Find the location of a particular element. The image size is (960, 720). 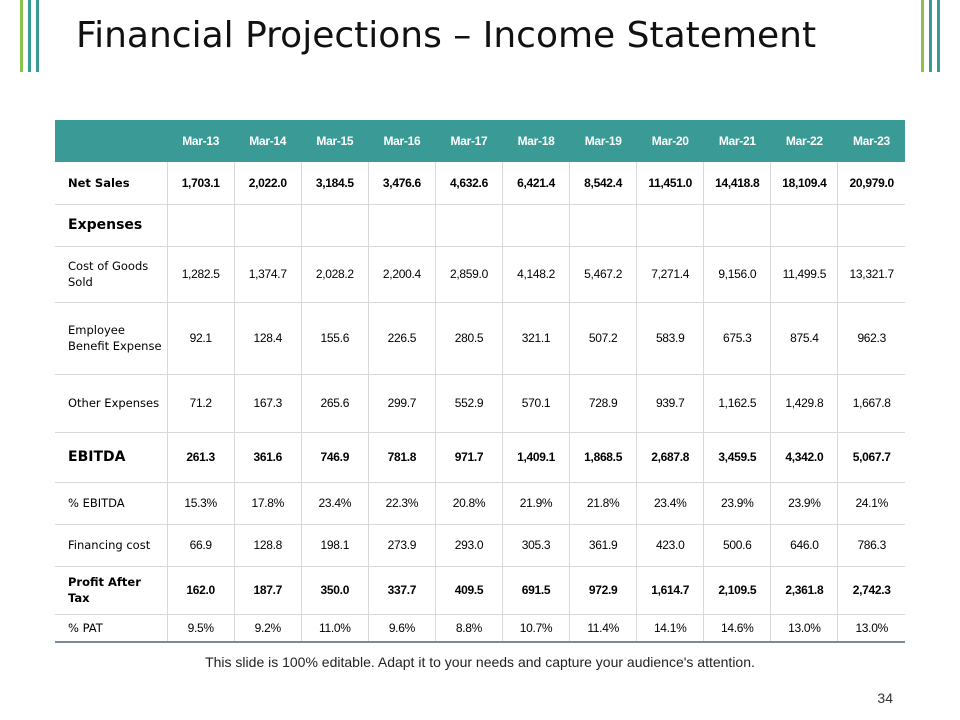

value-cell: 1,374.7 is located at coordinates (267, 274).